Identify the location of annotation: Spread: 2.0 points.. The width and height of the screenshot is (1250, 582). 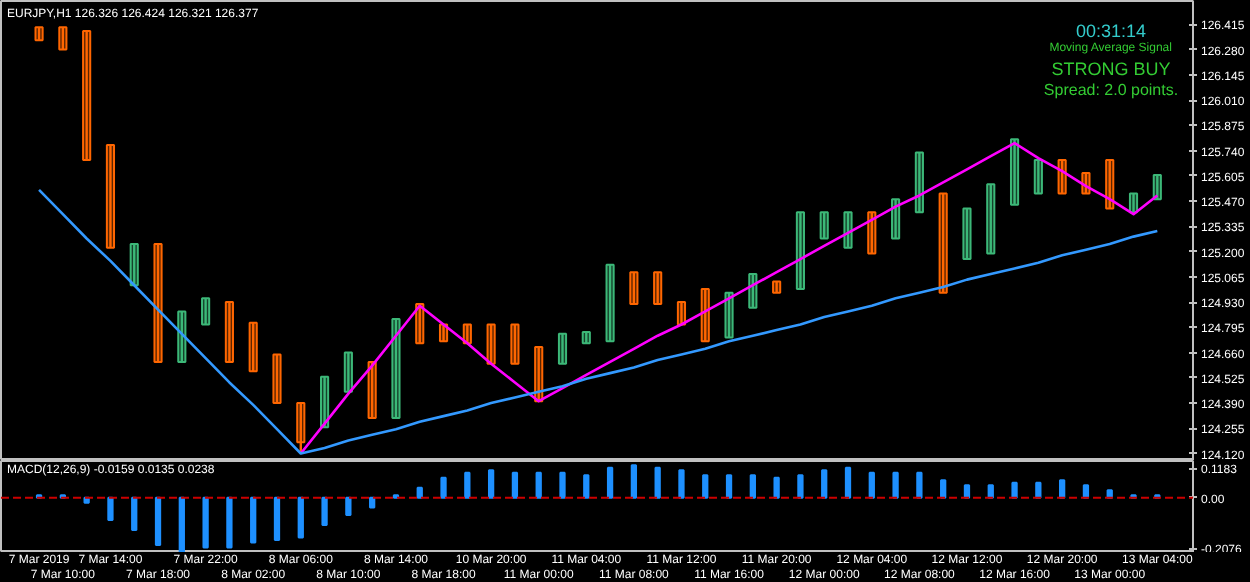
(1111, 90).